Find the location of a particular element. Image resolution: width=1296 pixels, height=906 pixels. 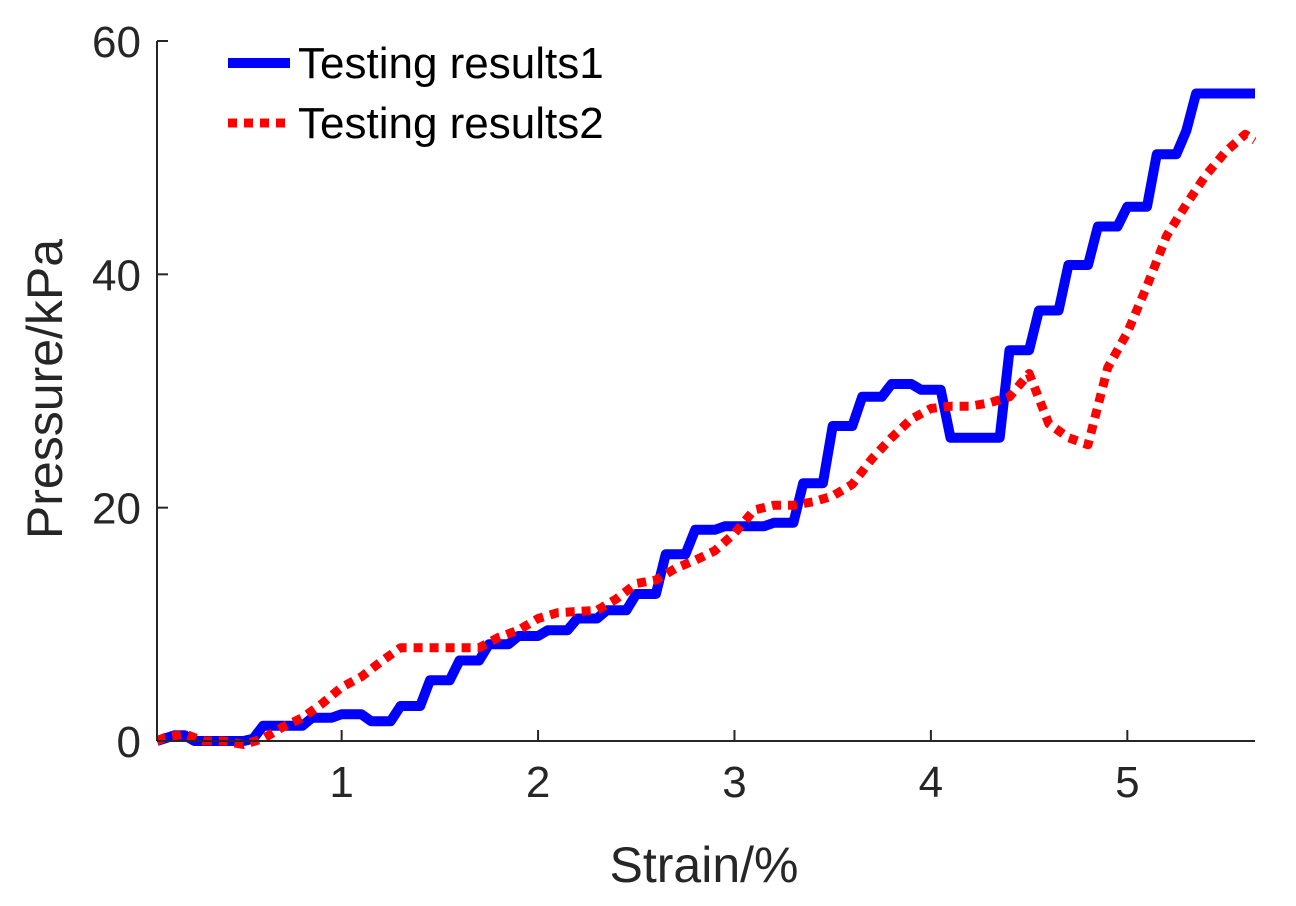

y-tick-label: 40 is located at coordinates (116, 275).